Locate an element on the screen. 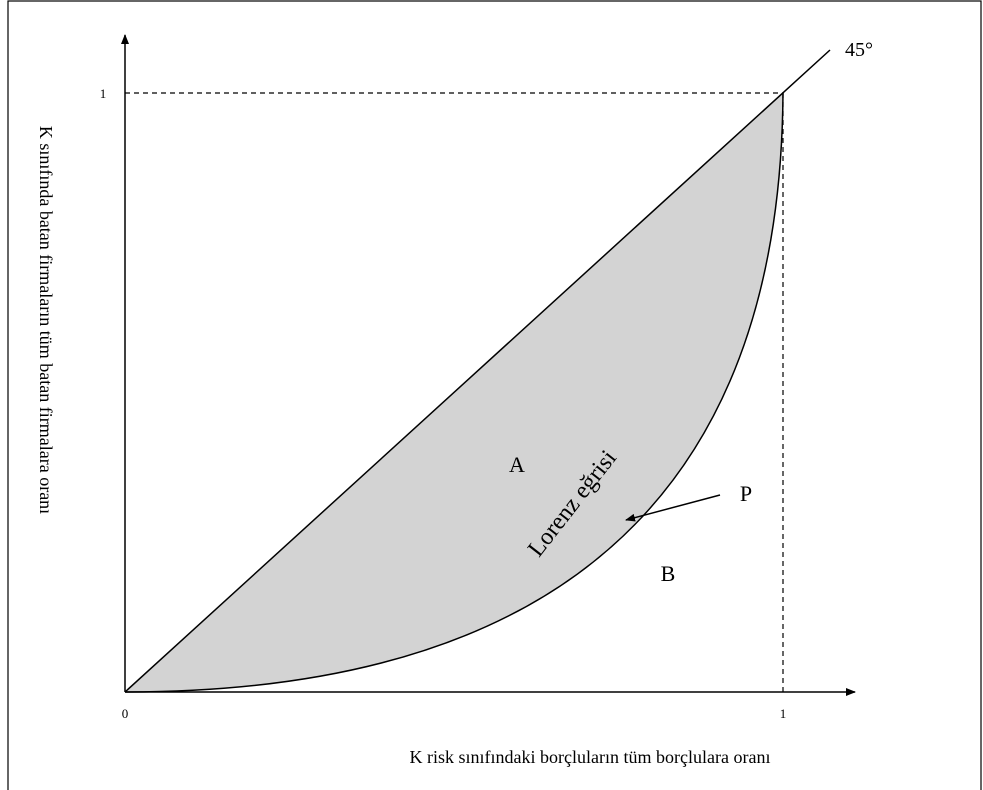 This screenshot has width=983, height=790. area-label: B is located at coordinates (668, 573).